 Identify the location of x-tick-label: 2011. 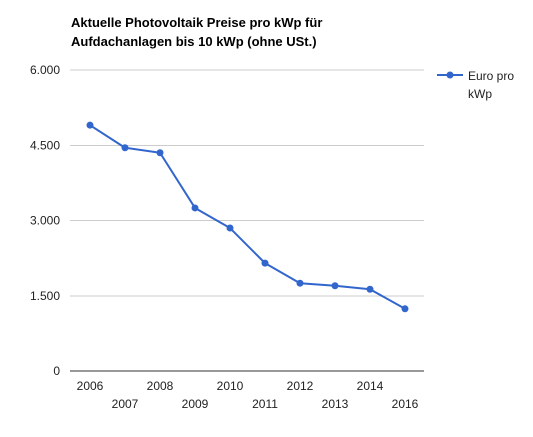
(265, 404).